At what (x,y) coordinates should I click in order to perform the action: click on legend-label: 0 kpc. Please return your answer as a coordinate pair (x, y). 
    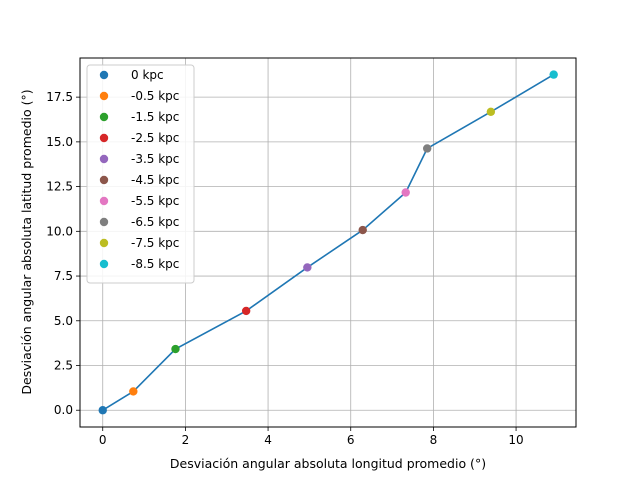
    Looking at the image, I should click on (147, 75).